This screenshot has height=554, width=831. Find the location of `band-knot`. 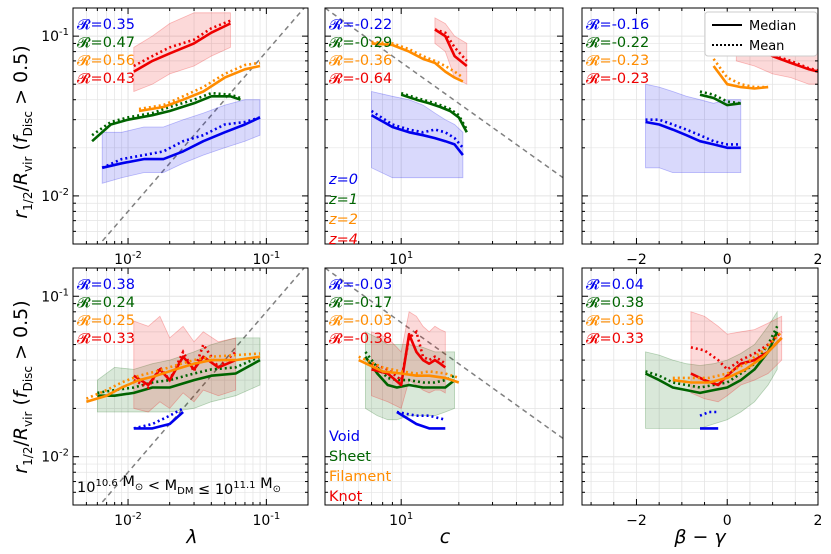

band-knot is located at coordinates (408, 360).